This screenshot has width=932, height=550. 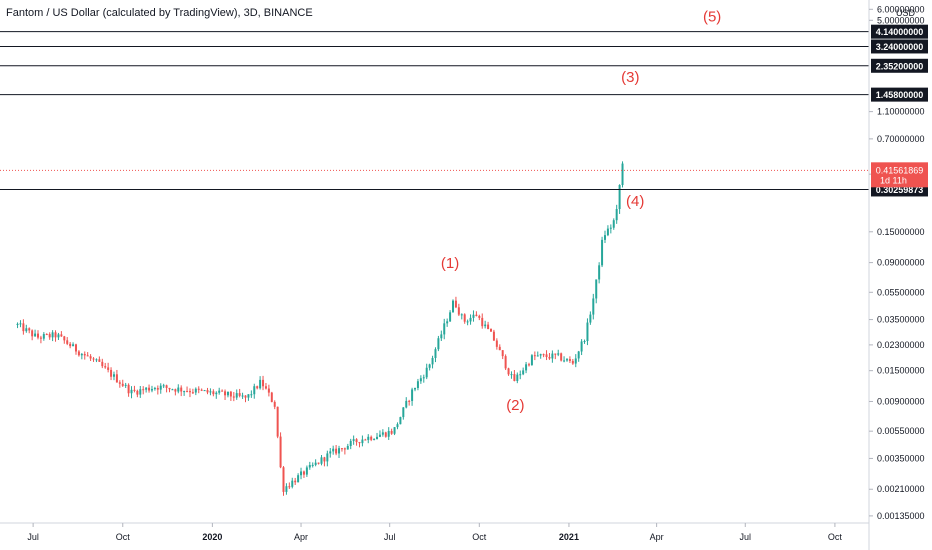 I want to click on time-tick-label: Jul, so click(x=390, y=537).